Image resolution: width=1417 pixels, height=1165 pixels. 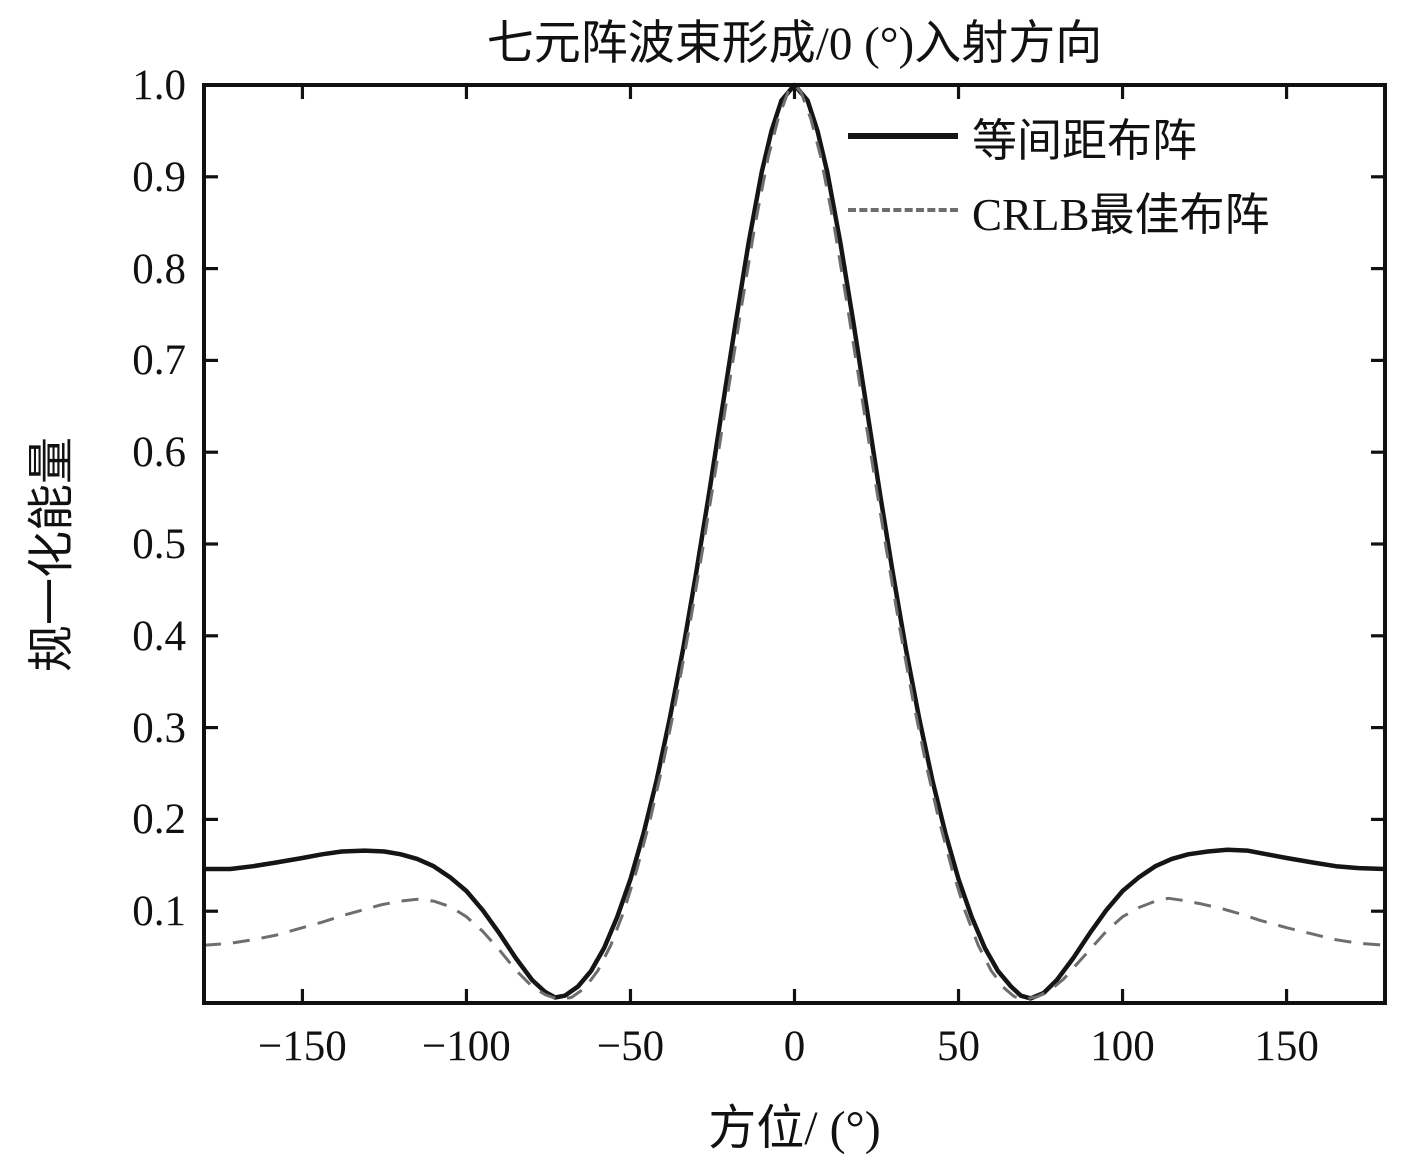 I want to click on x-tick-label: −50, so click(x=630, y=1046).